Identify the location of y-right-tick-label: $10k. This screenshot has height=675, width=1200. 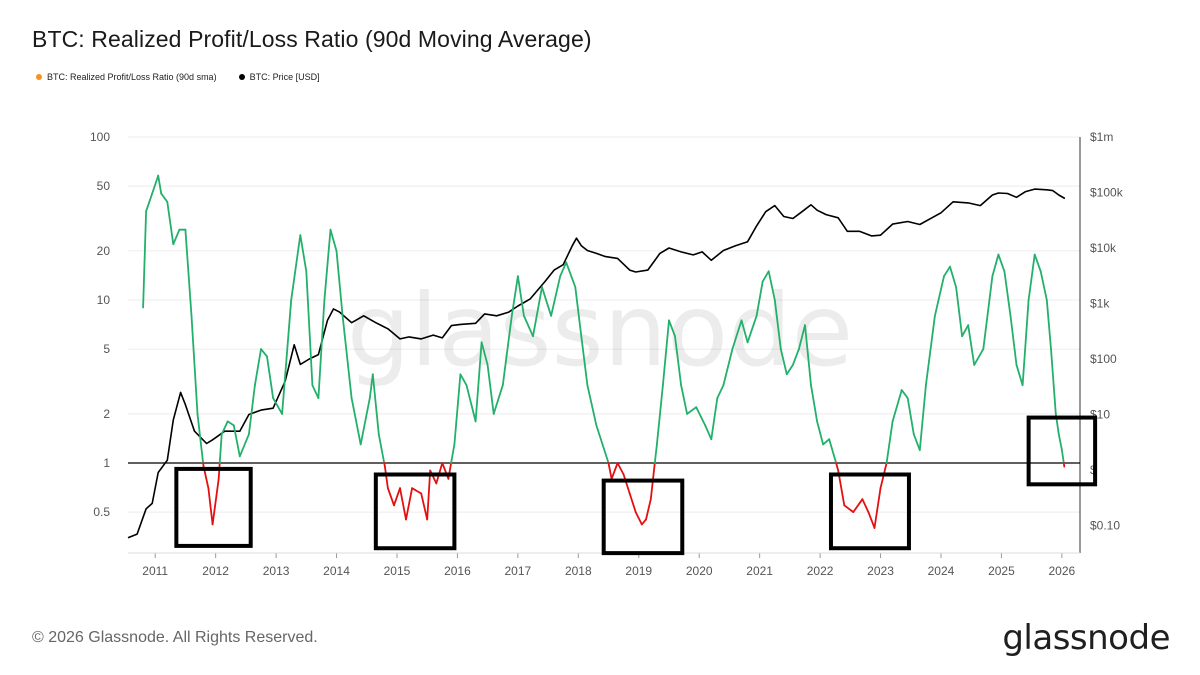
(1103, 248).